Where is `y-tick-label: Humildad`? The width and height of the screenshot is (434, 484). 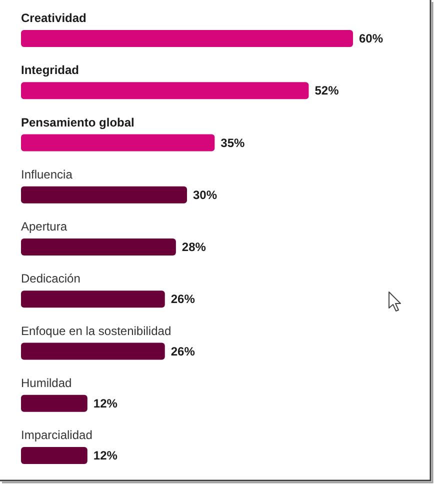 y-tick-label: Humildad is located at coordinates (46, 383).